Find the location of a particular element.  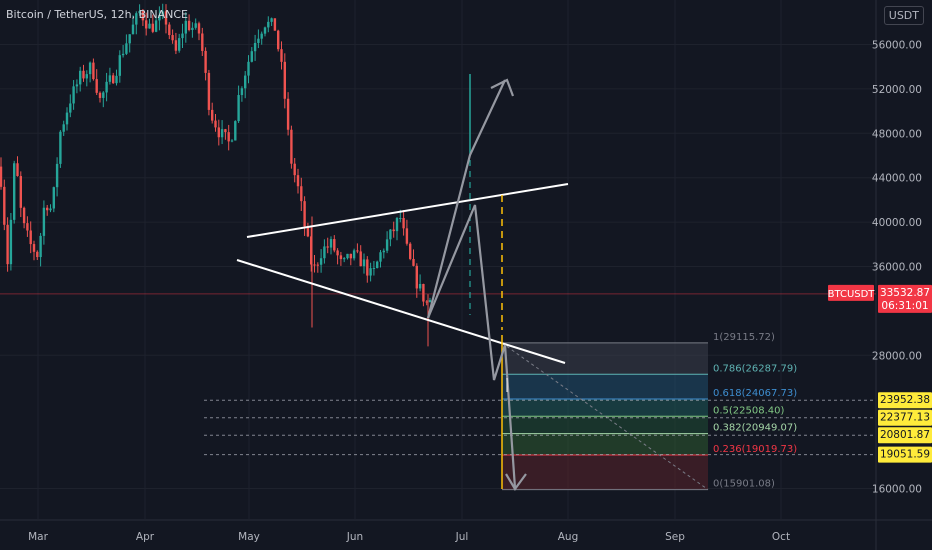

level-tag-text: 23952.38 is located at coordinates (905, 400).